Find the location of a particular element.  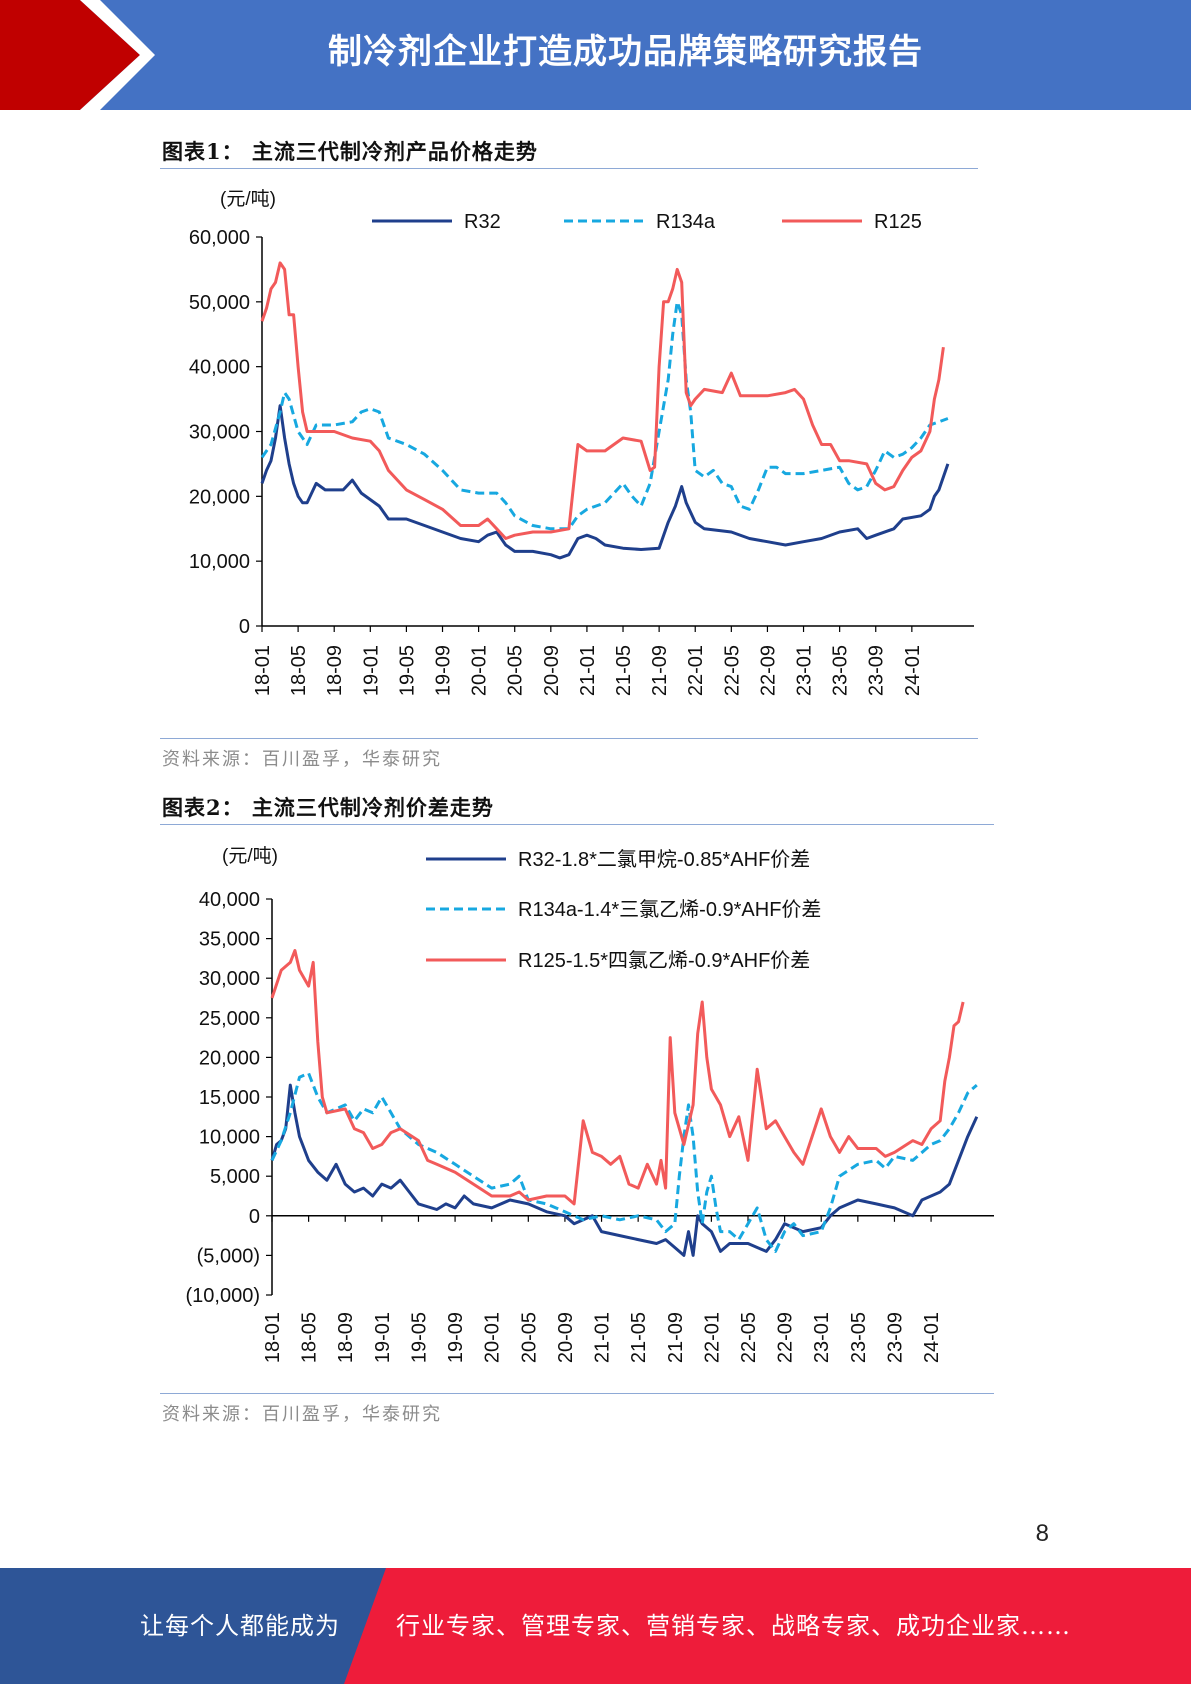

chart2-xtick-label: 22-09 is located at coordinates (786, 1337).